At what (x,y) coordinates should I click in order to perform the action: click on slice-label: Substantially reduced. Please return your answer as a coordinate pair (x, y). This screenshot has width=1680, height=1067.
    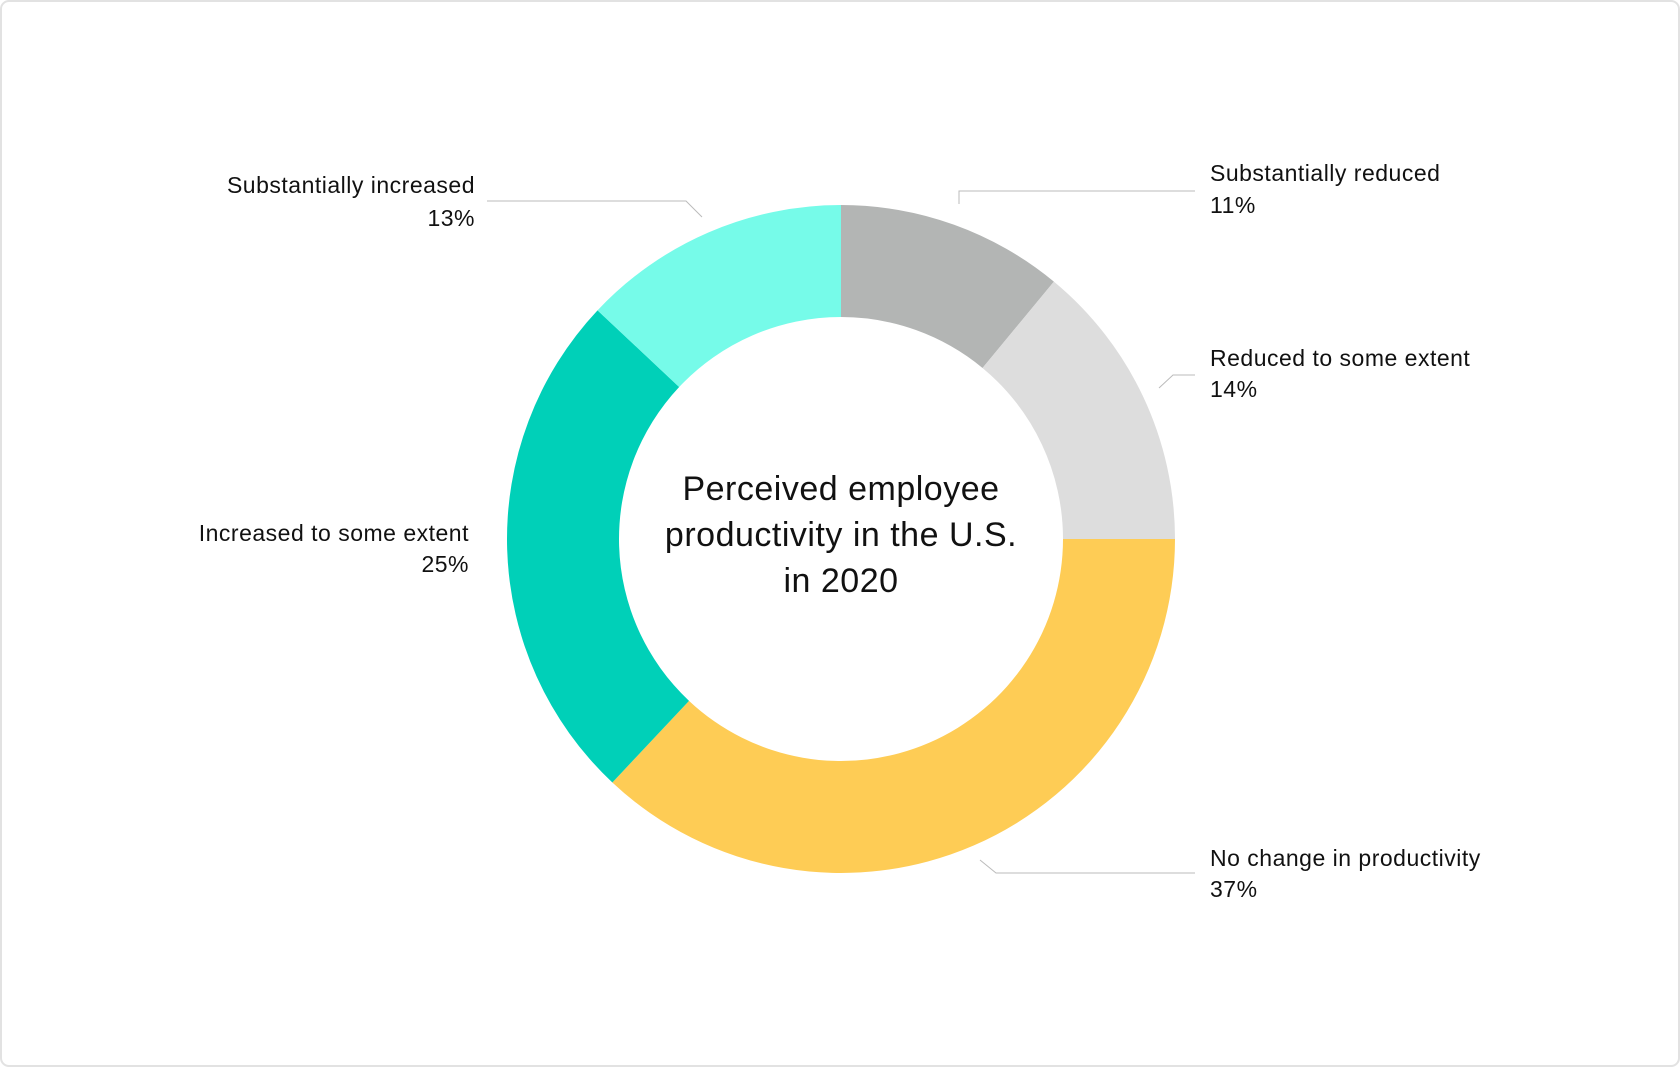
    Looking at the image, I should click on (1325, 173).